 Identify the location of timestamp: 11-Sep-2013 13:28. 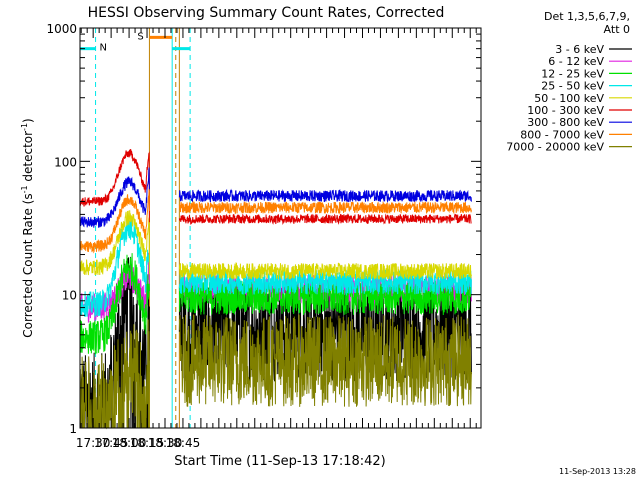
(597, 471).